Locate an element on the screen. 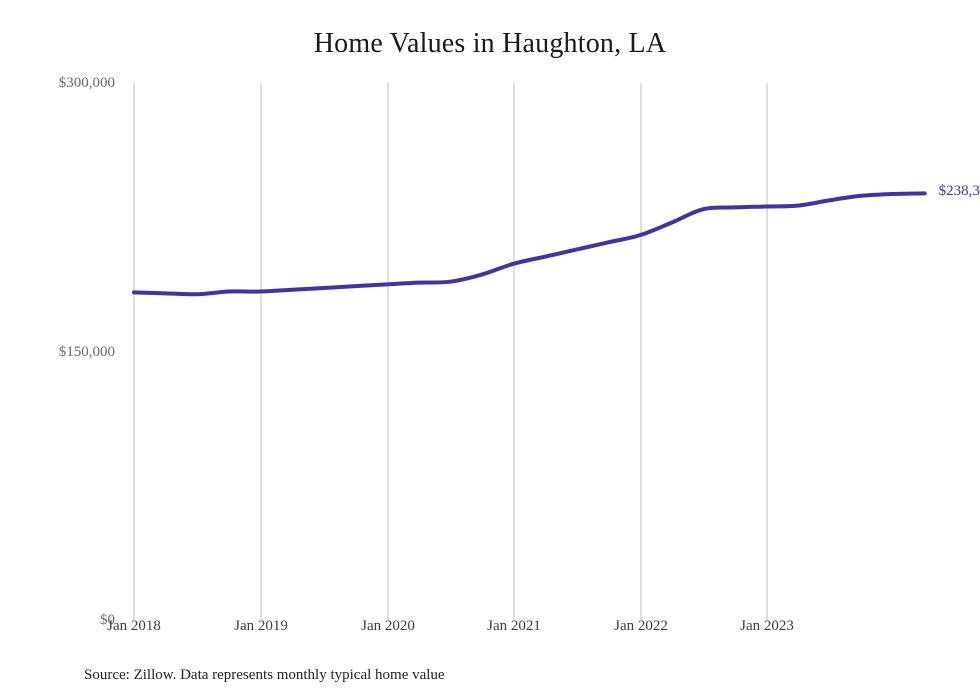 Image resolution: width=980 pixels, height=699 pixels. end-value-annotation: $238,316 is located at coordinates (959, 191).